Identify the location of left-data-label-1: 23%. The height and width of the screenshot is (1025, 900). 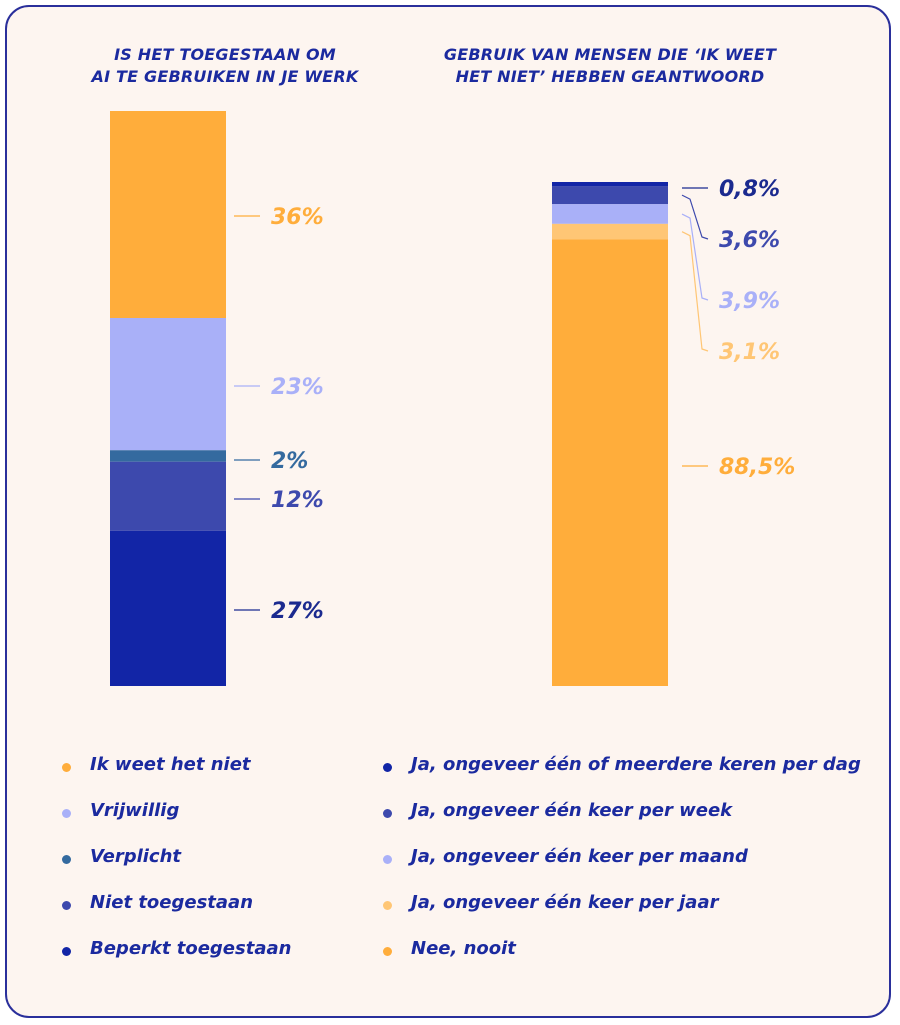
(297, 387).